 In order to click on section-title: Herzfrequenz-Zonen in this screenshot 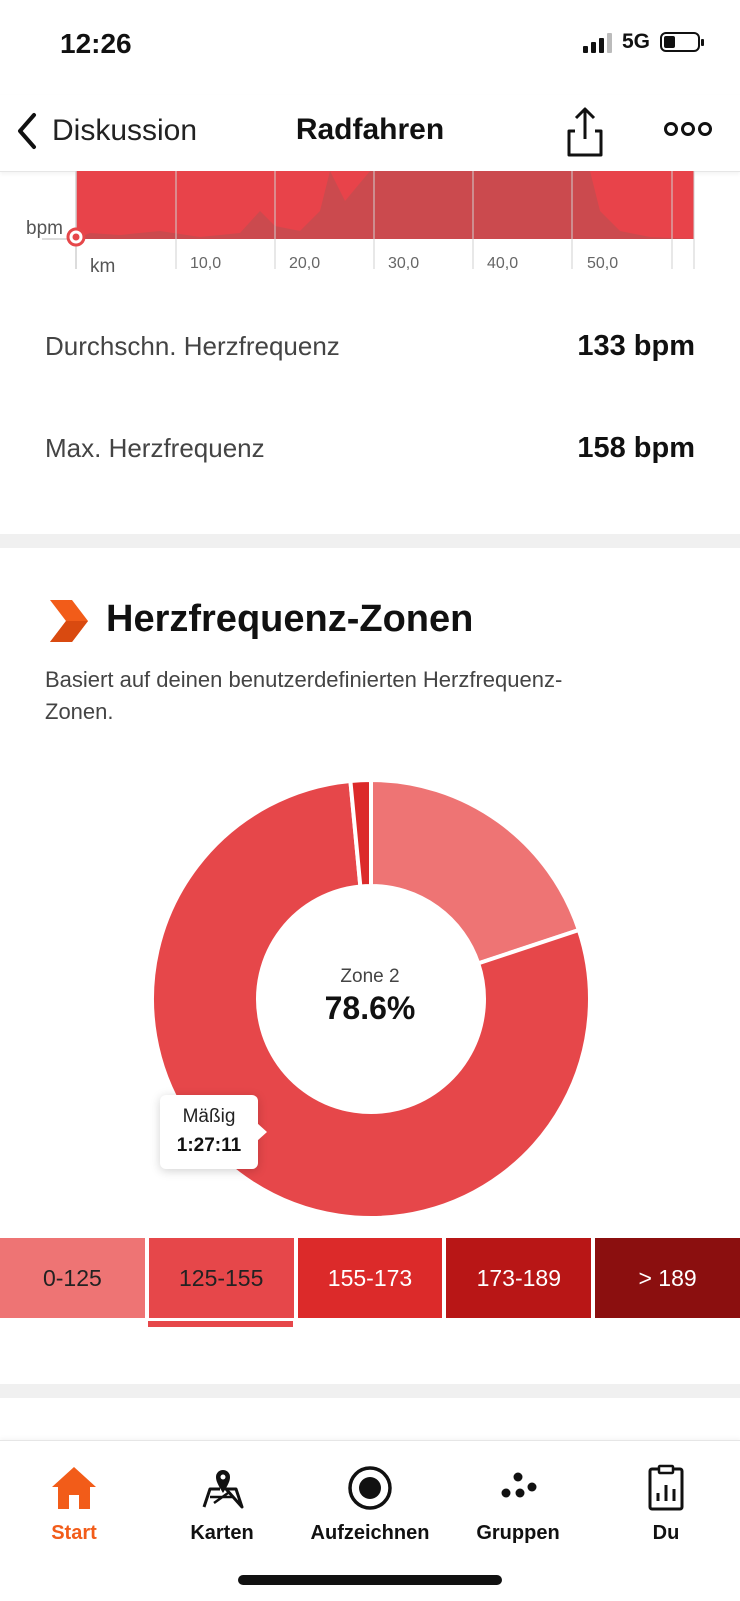, I will do `click(290, 619)`.